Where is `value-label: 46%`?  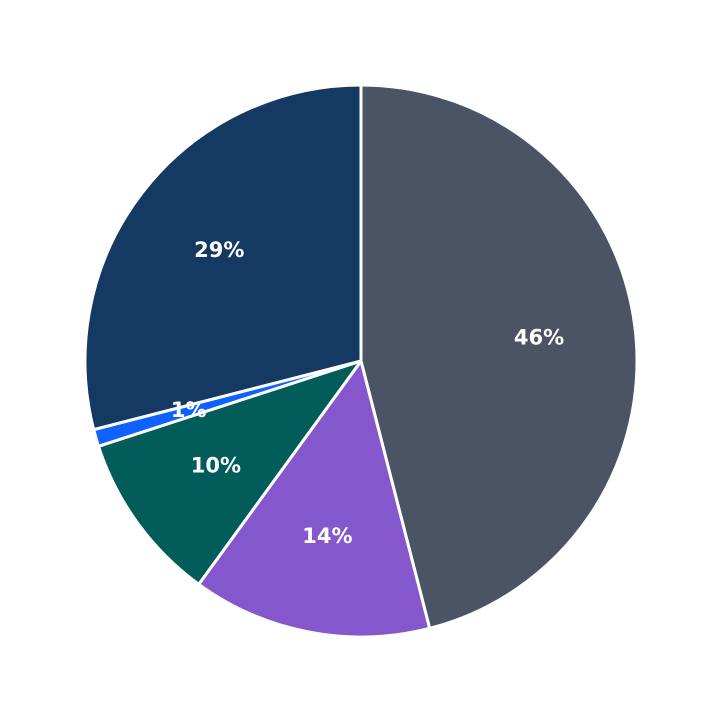 value-label: 46% is located at coordinates (539, 338).